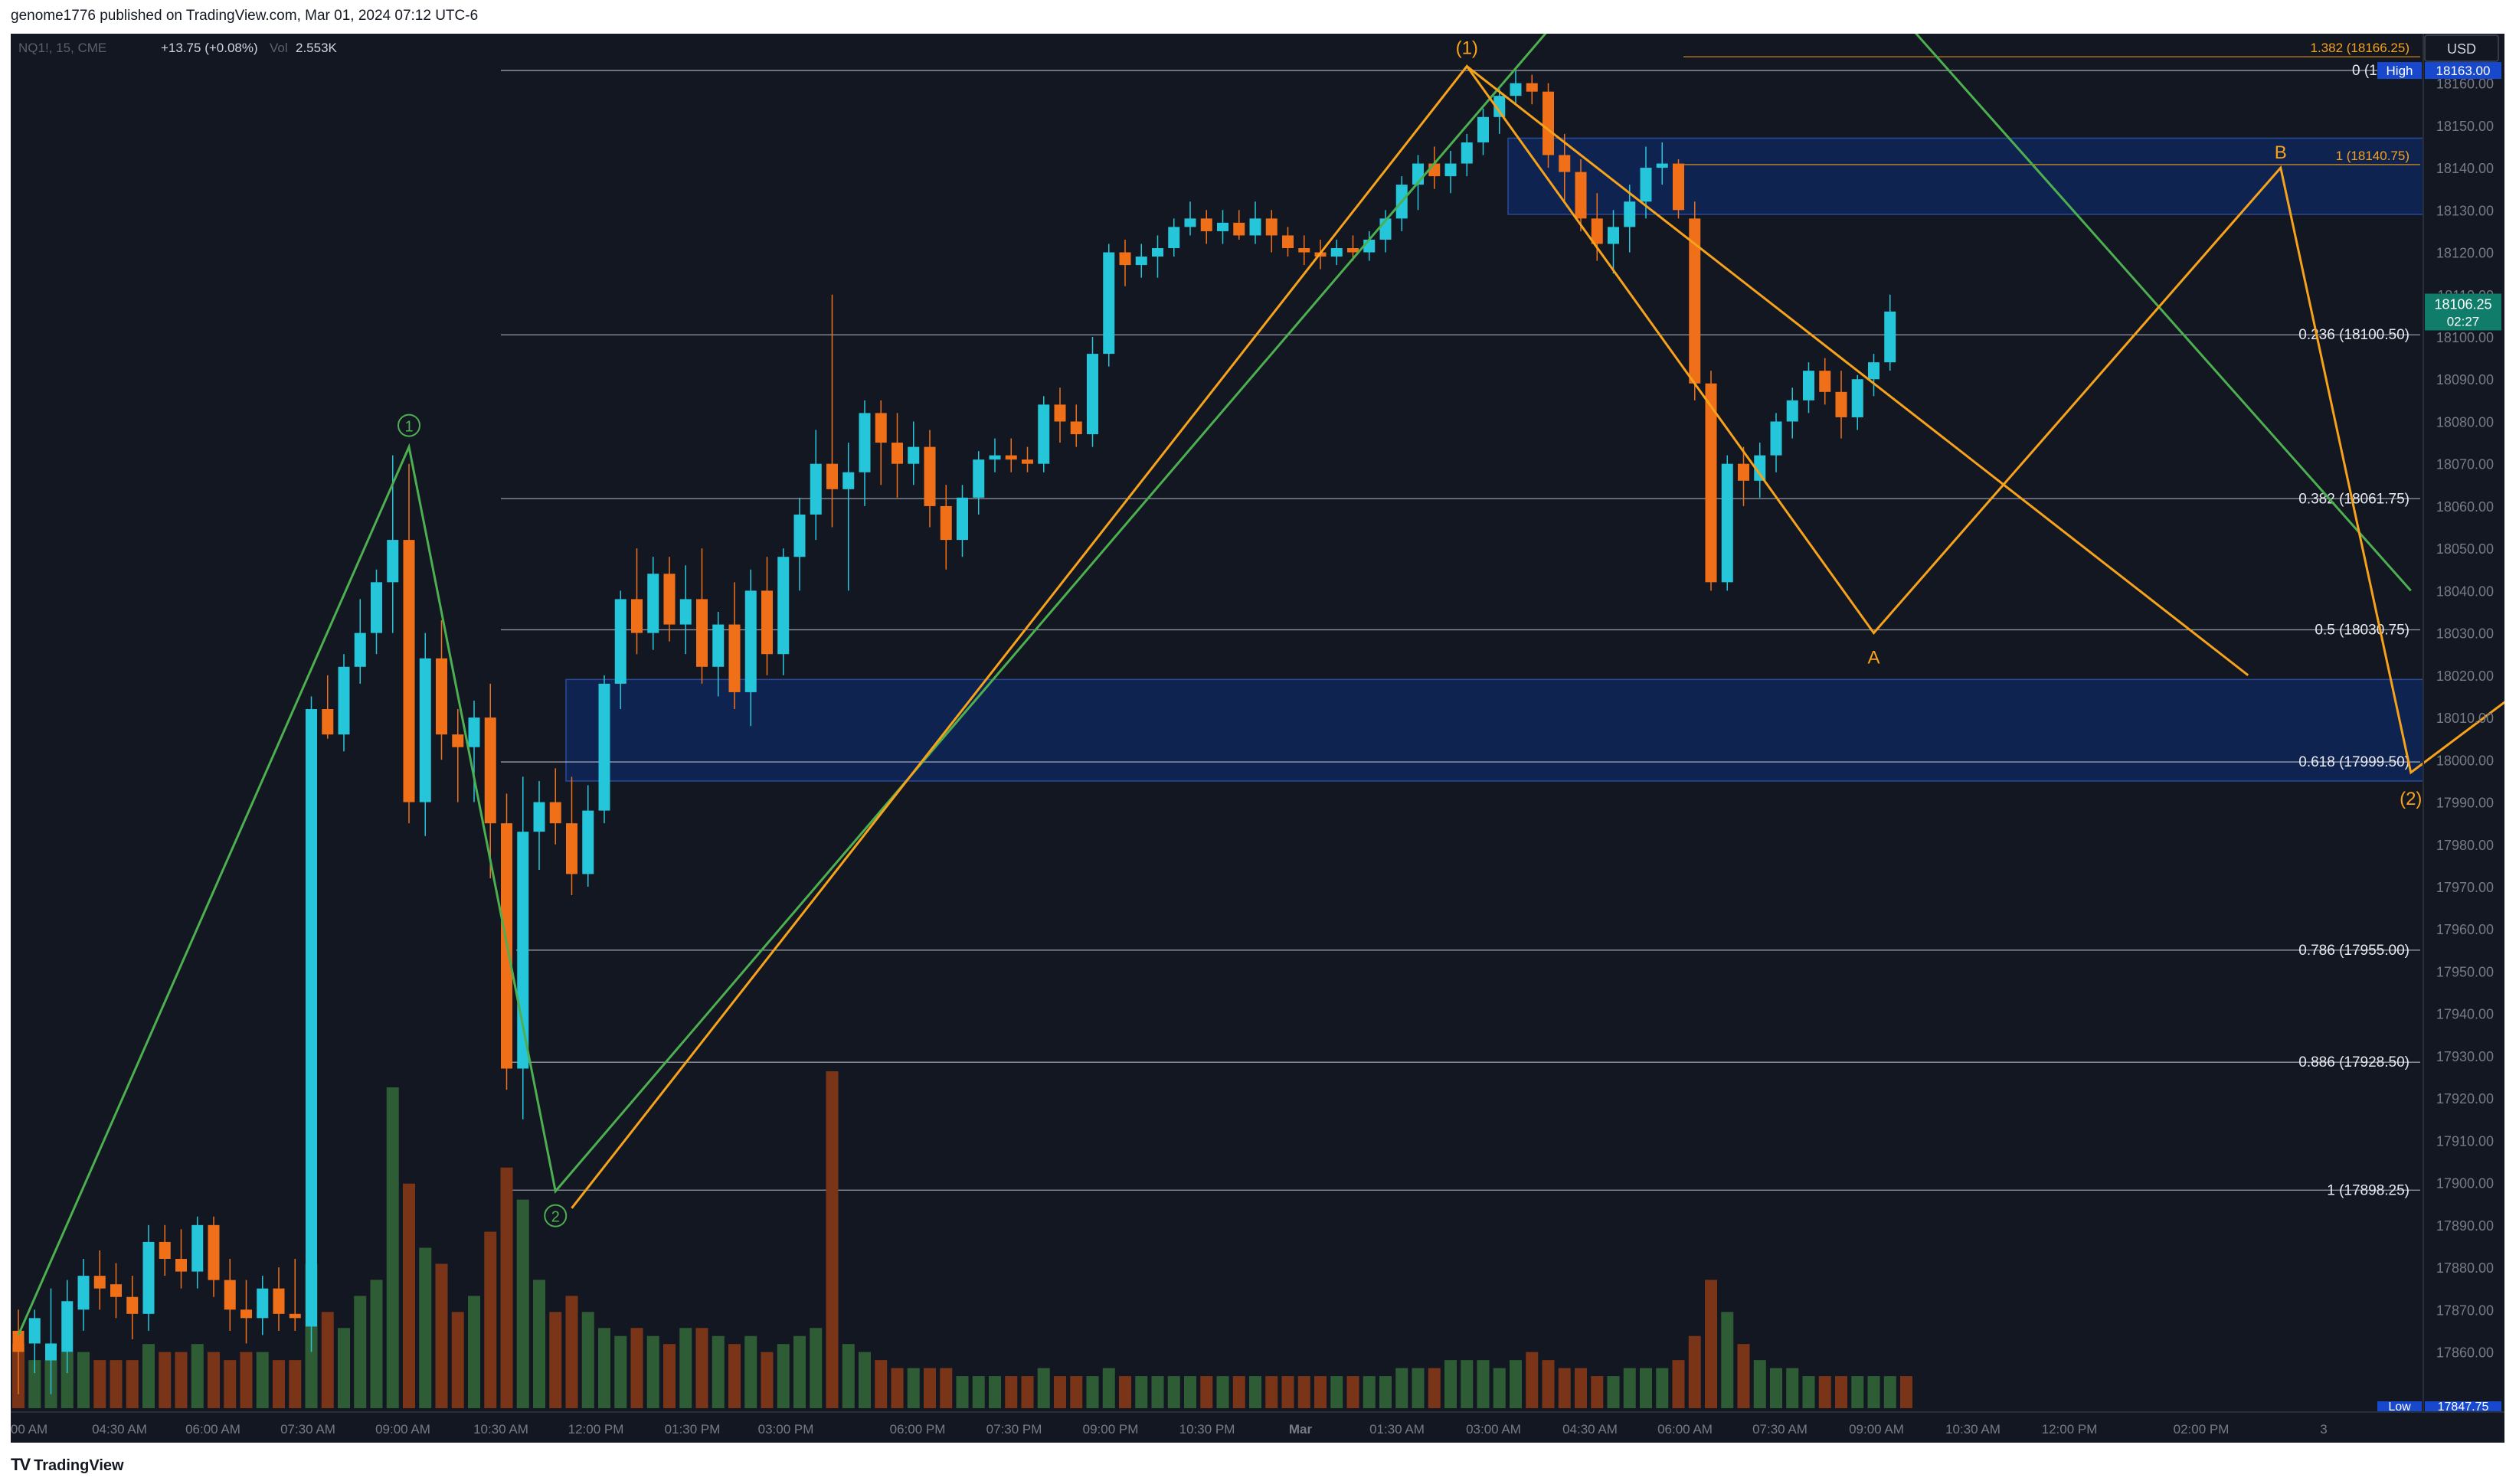 This screenshot has height=1484, width=2506. Describe the element at coordinates (2461, 48) in the screenshot. I see `currency-box` at that location.